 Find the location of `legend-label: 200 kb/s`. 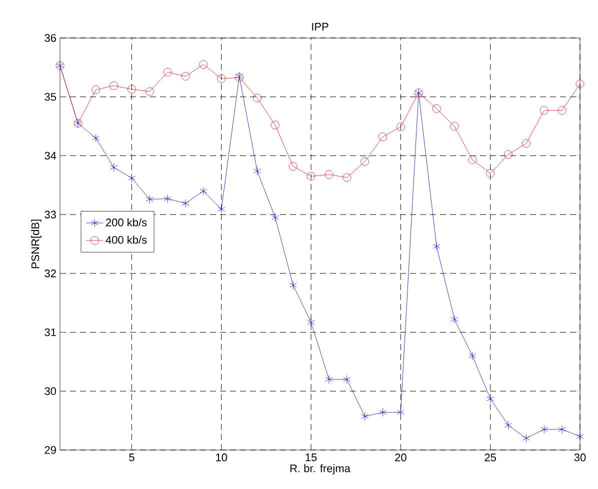

legend-label: 200 kb/s is located at coordinates (126, 222).